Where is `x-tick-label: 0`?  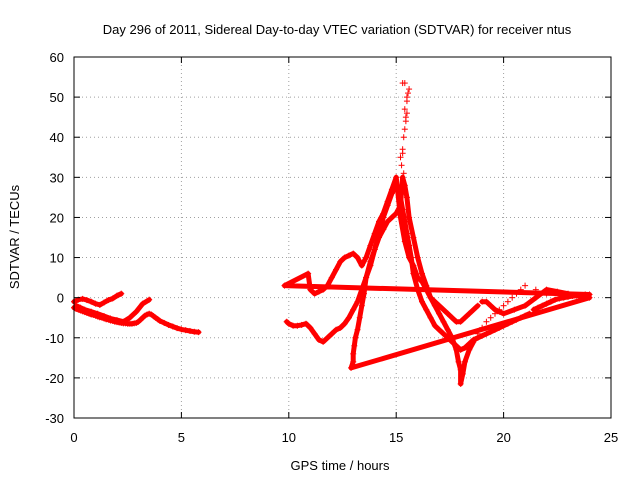
x-tick-label: 0 is located at coordinates (73, 437).